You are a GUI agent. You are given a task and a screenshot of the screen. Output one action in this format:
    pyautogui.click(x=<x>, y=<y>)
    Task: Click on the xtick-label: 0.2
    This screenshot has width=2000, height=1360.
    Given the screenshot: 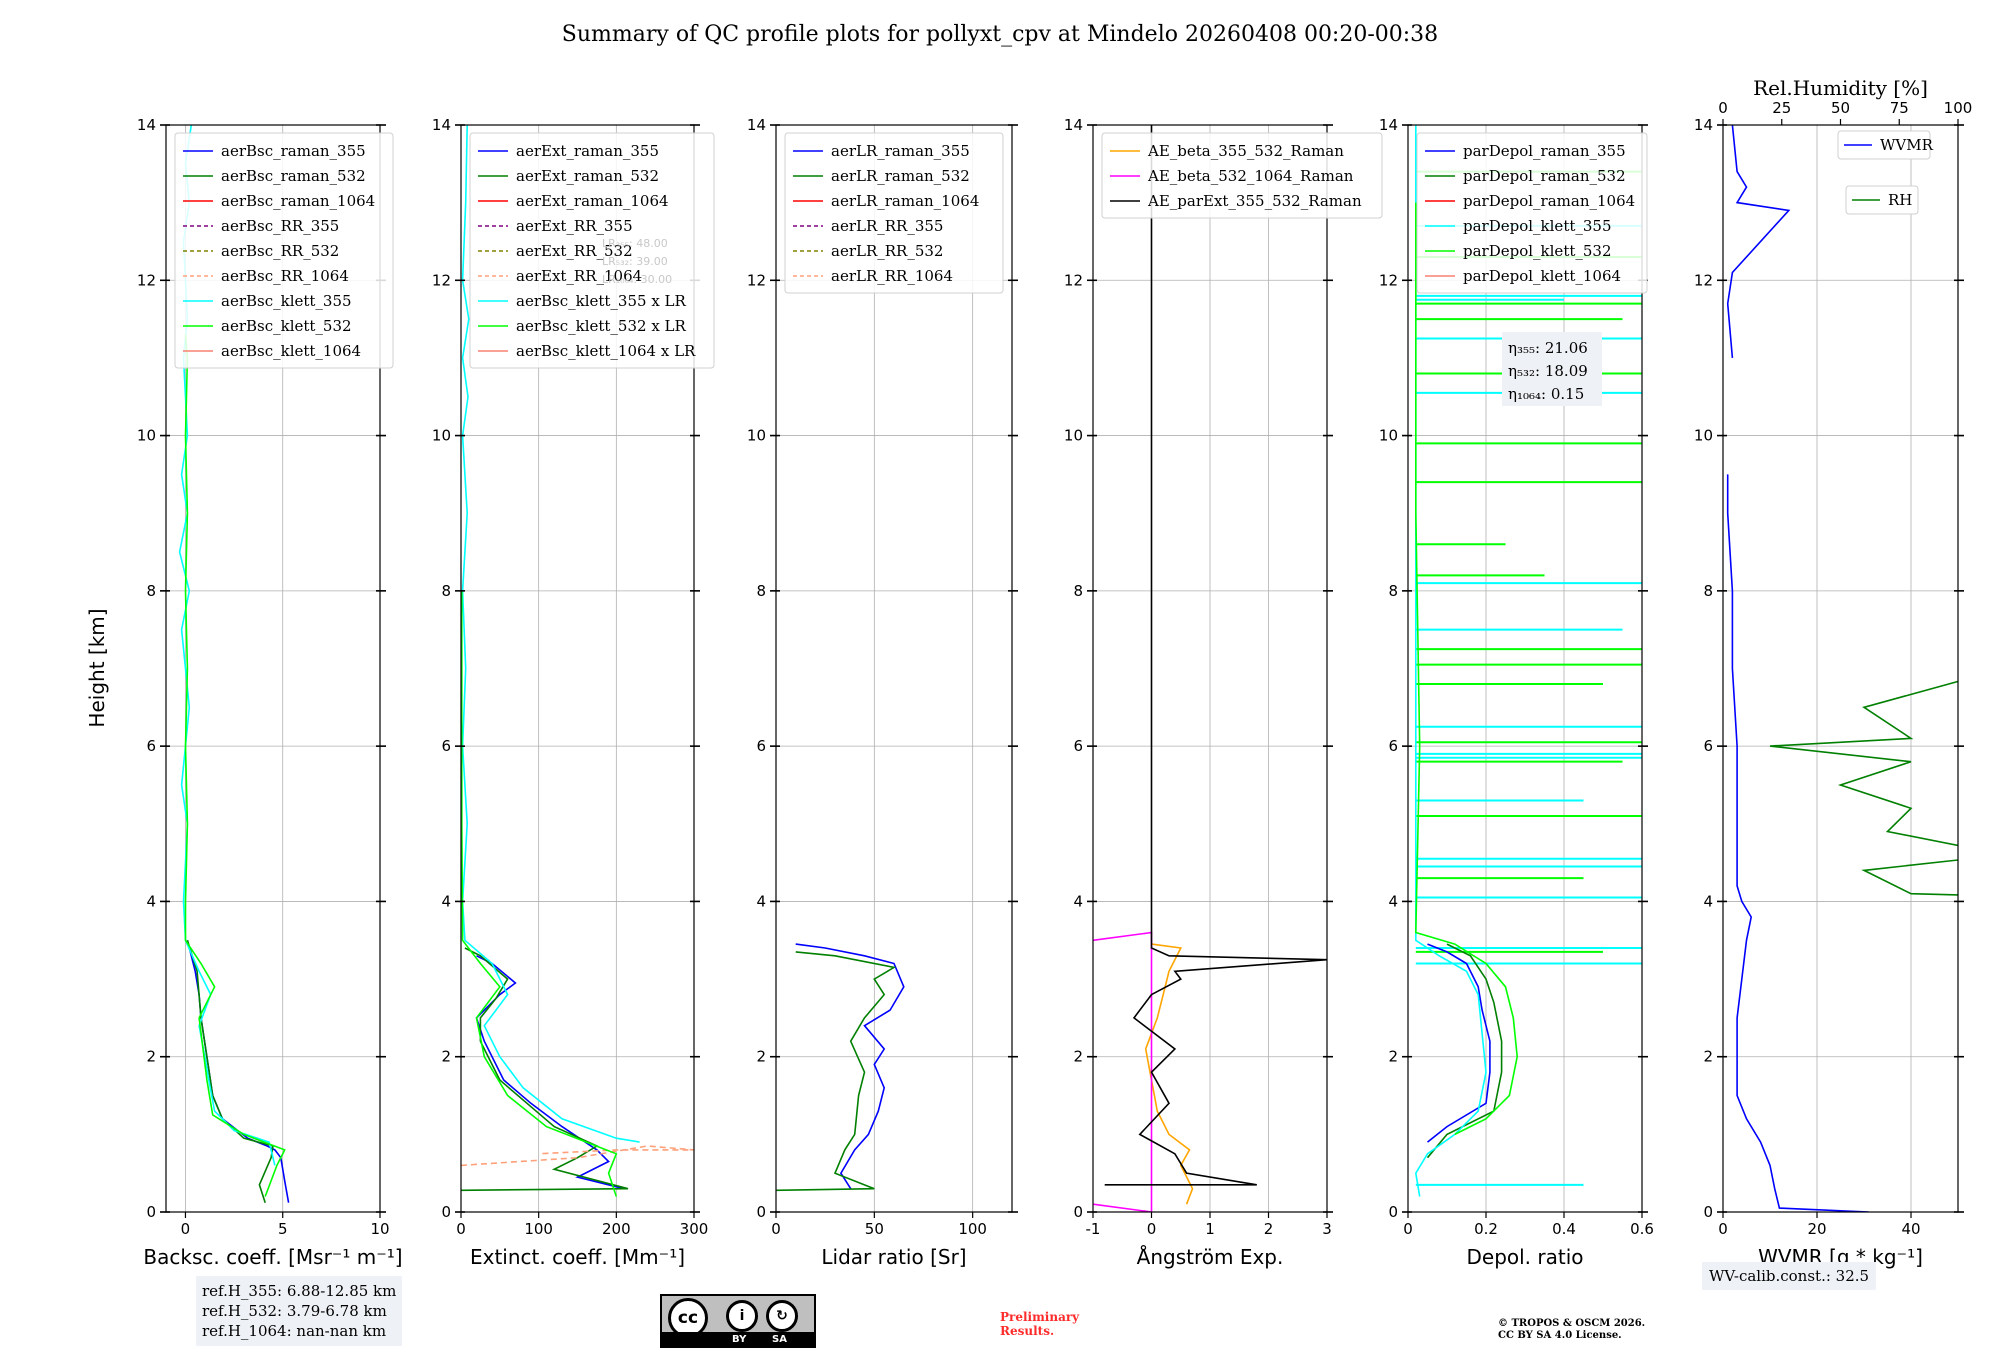 What is the action you would take?
    pyautogui.click(x=1486, y=1229)
    